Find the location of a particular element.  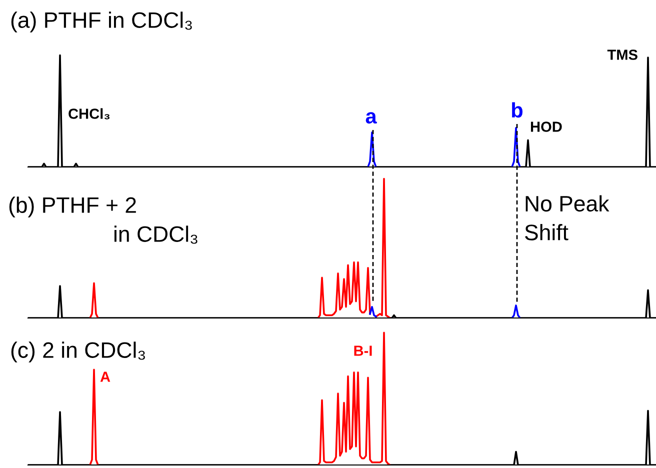

annotation: HOD is located at coordinates (546, 127).